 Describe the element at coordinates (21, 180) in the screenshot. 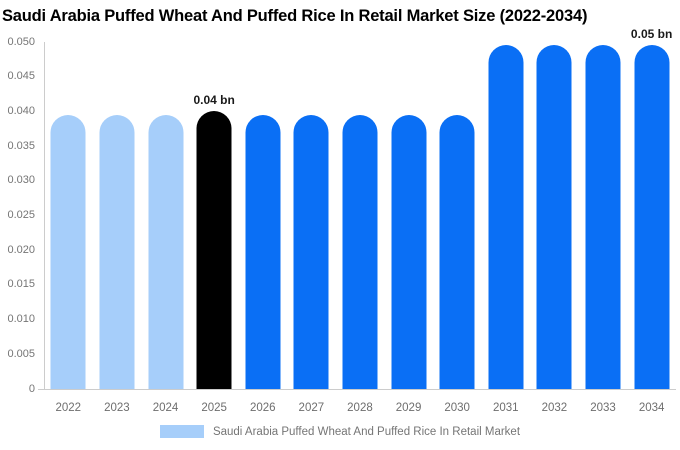

I see `y-tick-label: 0.030` at that location.